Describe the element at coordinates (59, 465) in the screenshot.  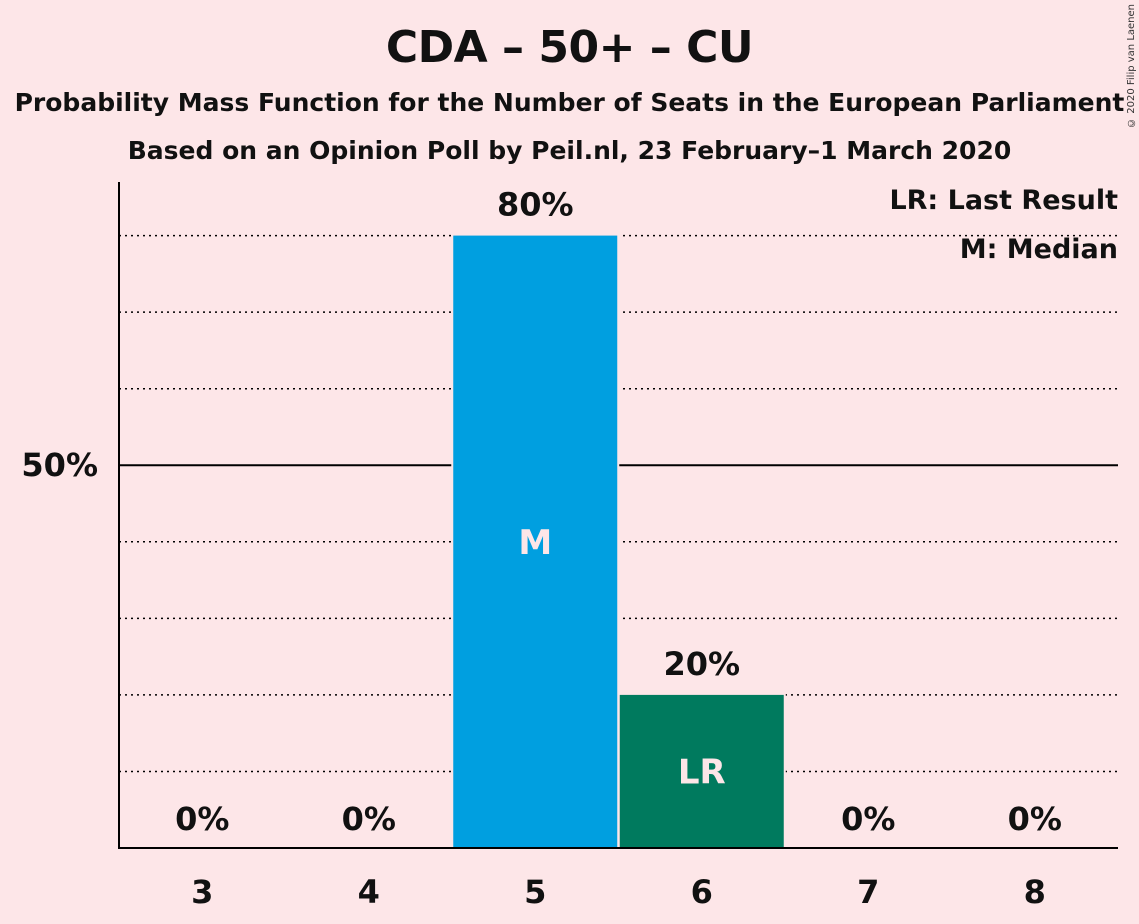
I see `y-tick-label: 50%` at that location.